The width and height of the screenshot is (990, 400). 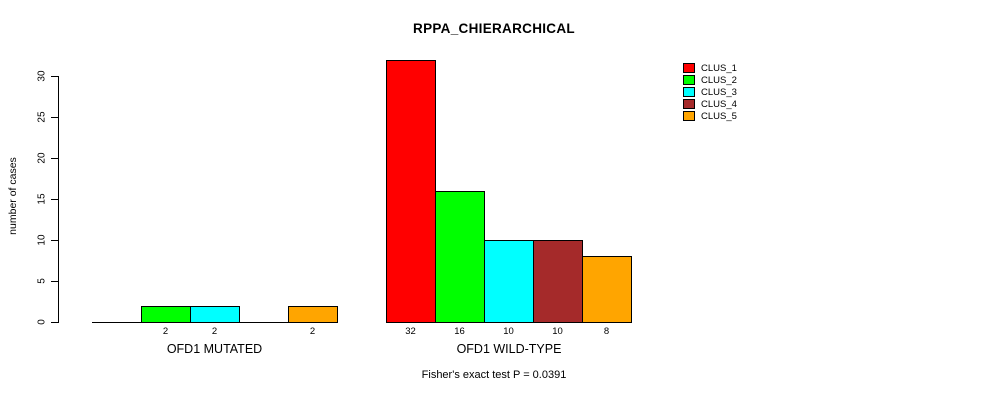 I want to click on bar-value-label: 8, so click(x=606, y=331).